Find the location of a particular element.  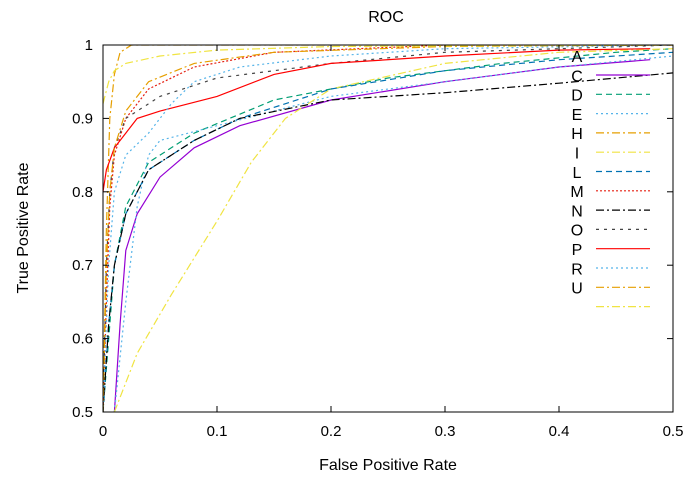

x-tick-label: 0.2 is located at coordinates (331, 431).